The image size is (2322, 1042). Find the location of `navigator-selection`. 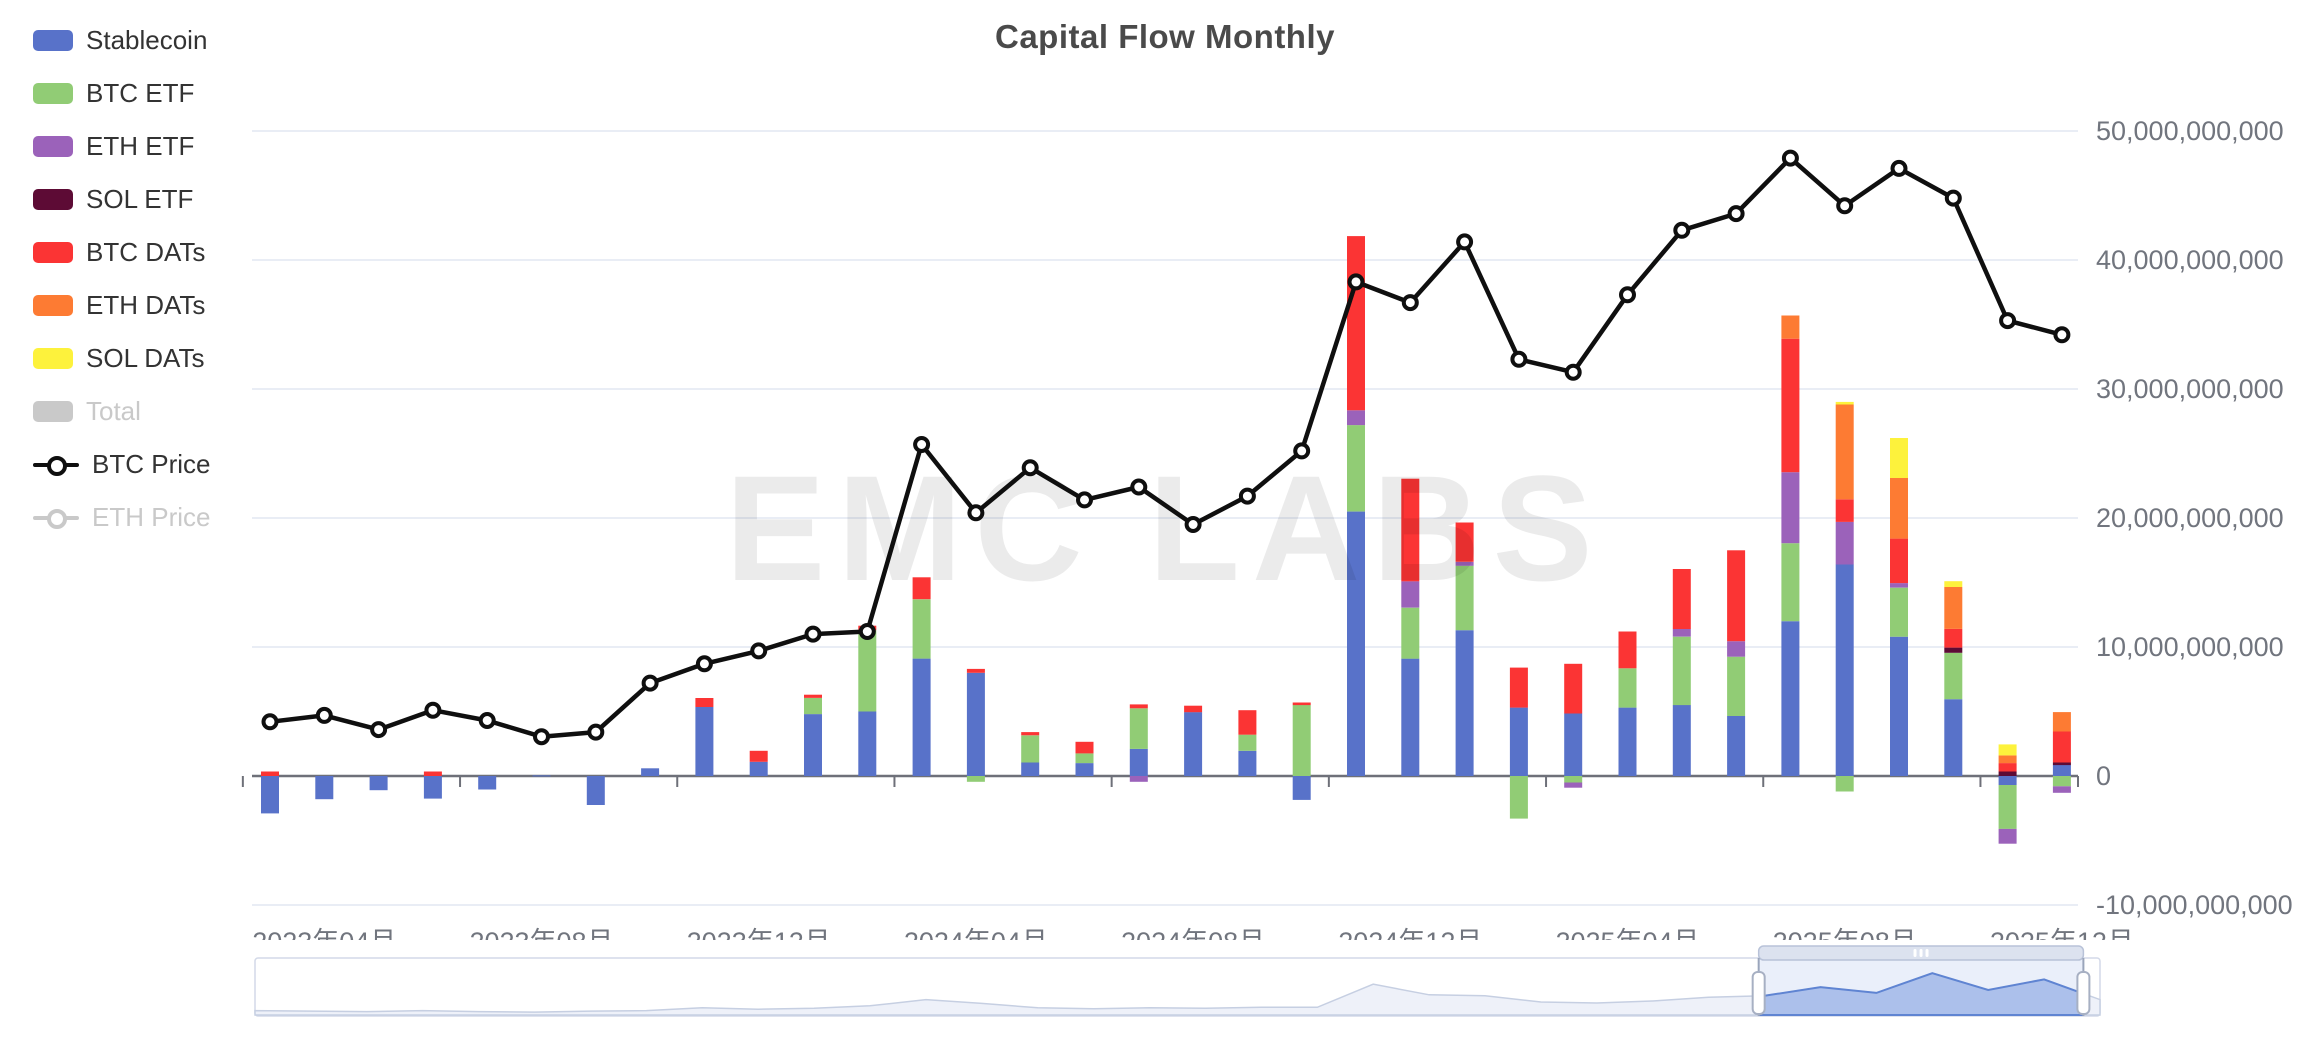

navigator-selection is located at coordinates (1921, 987).